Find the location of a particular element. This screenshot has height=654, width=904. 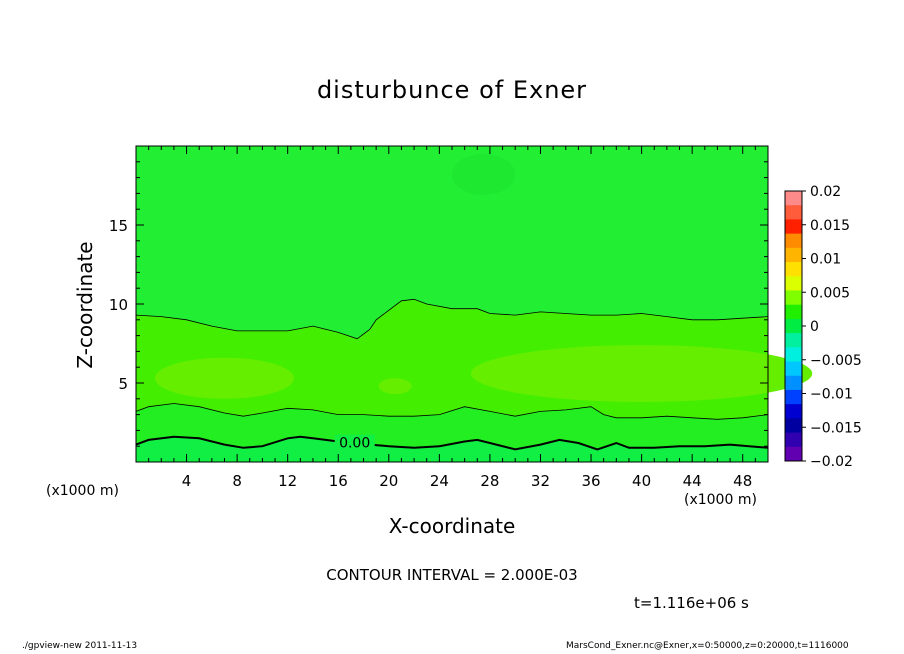

time-label: t=1.116e+06 s is located at coordinates (691, 603).